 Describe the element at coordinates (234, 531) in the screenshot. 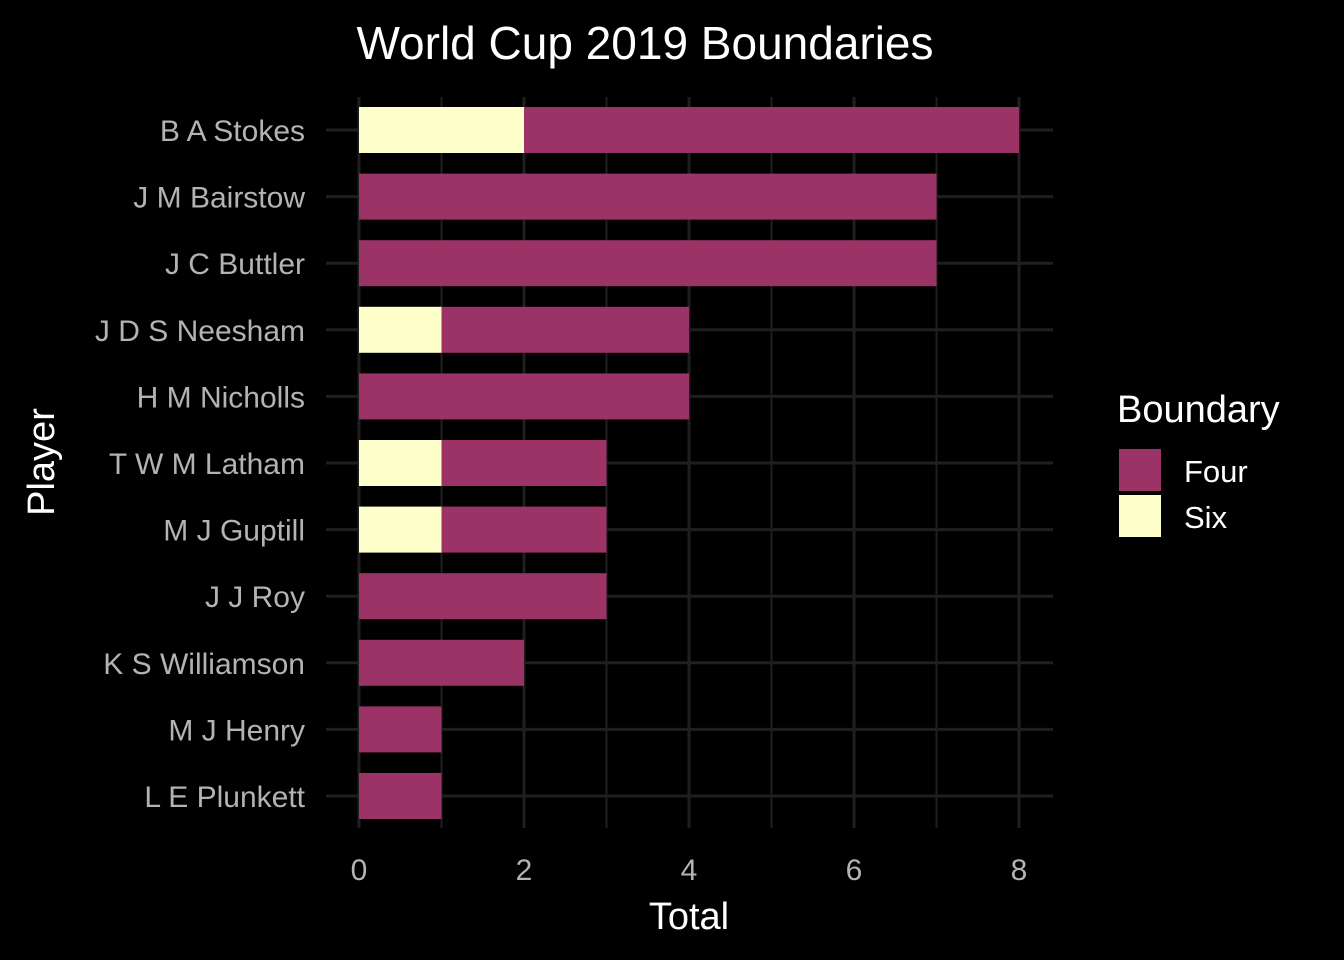

I see `y-tick-label: M J Guptill` at that location.